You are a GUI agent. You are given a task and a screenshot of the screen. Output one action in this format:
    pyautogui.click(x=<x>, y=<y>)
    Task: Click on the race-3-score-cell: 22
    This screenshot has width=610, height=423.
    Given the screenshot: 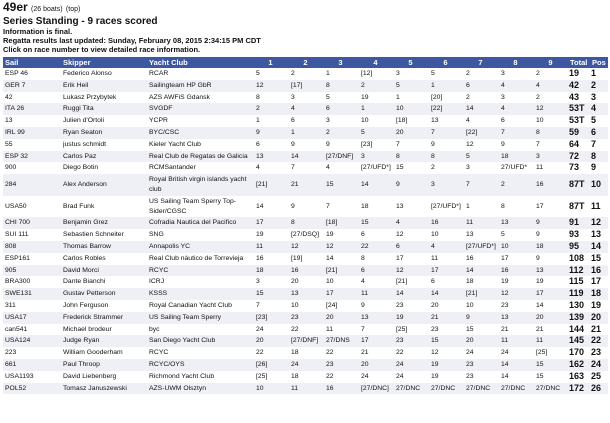 What is the action you would take?
    pyautogui.click(x=330, y=353)
    